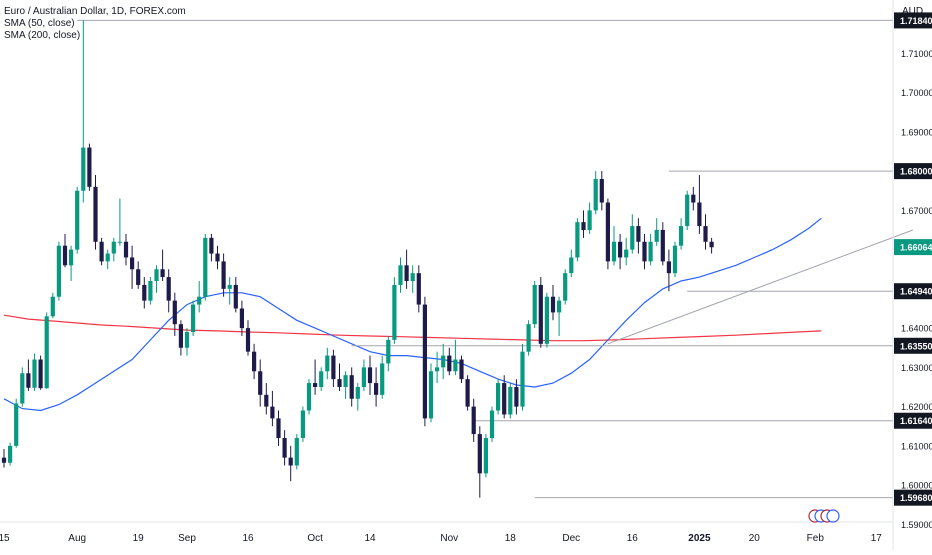  What do you see at coordinates (412, 328) in the screenshot?
I see `sma200-line` at bounding box center [412, 328].